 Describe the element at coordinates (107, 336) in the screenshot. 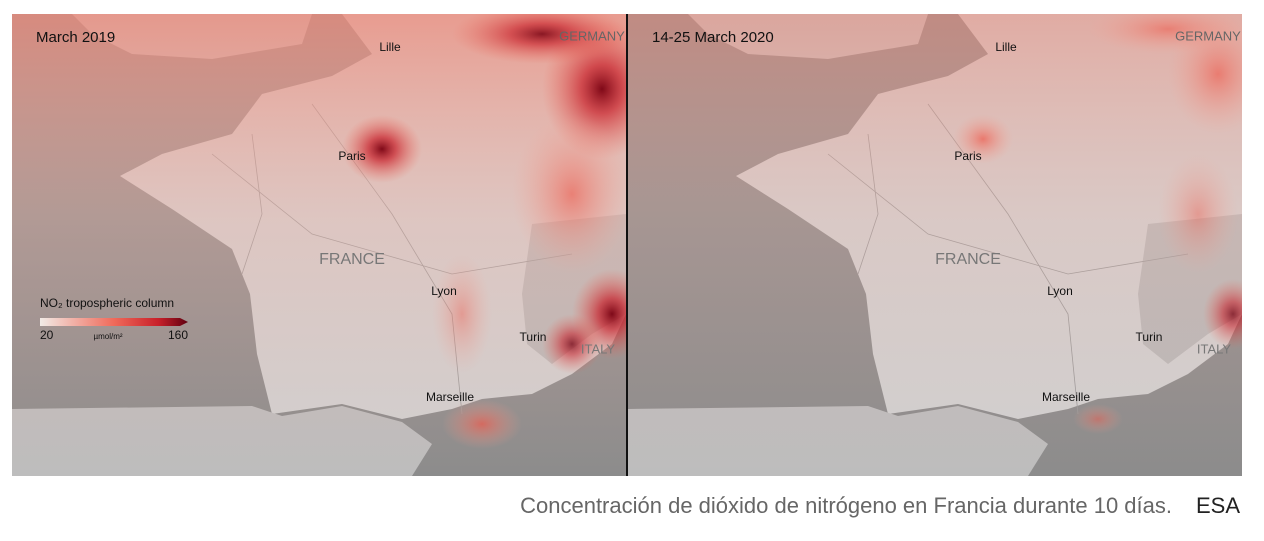

I see `legend-unit: µmol/m²` at that location.